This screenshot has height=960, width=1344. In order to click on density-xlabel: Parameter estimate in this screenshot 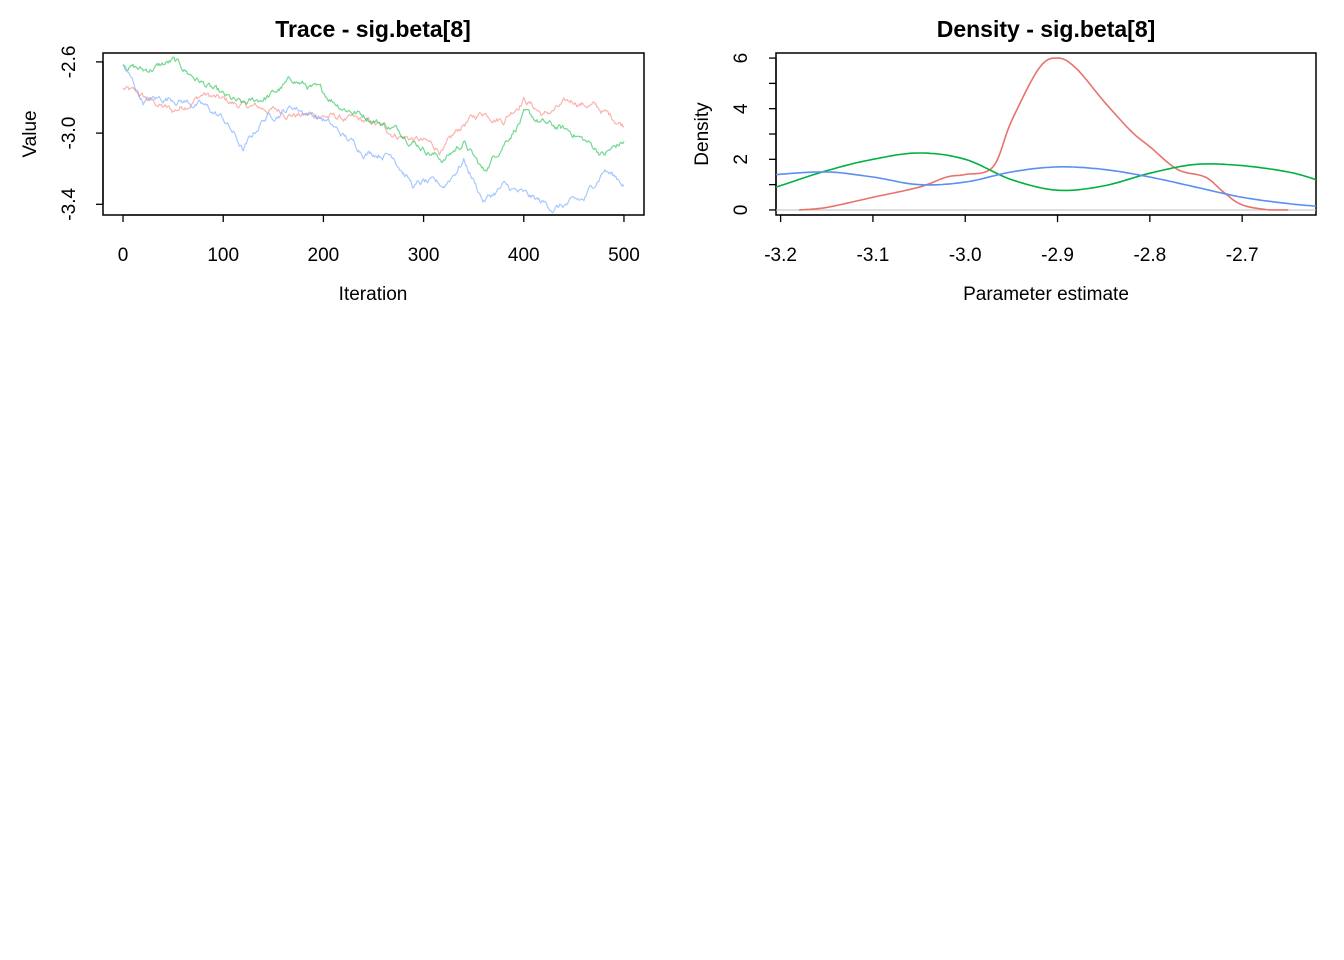, I will do `click(1046, 294)`.